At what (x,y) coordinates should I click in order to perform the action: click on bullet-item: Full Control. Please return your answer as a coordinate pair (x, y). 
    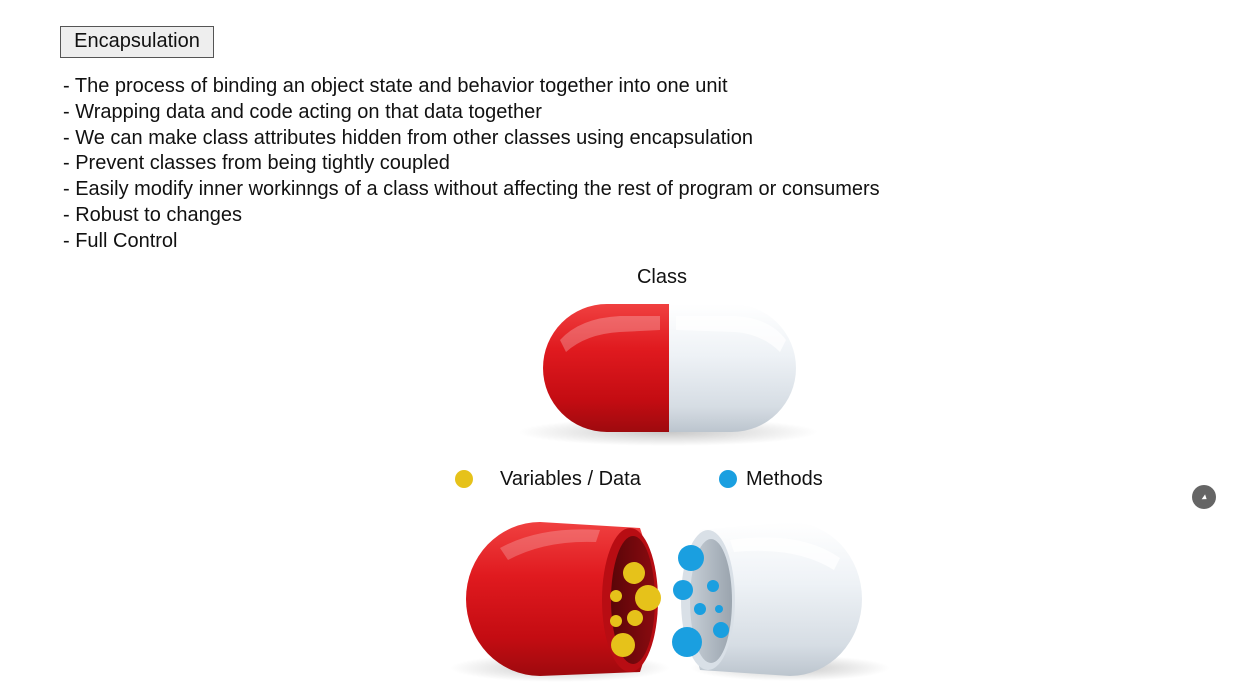
    Looking at the image, I should click on (471, 242).